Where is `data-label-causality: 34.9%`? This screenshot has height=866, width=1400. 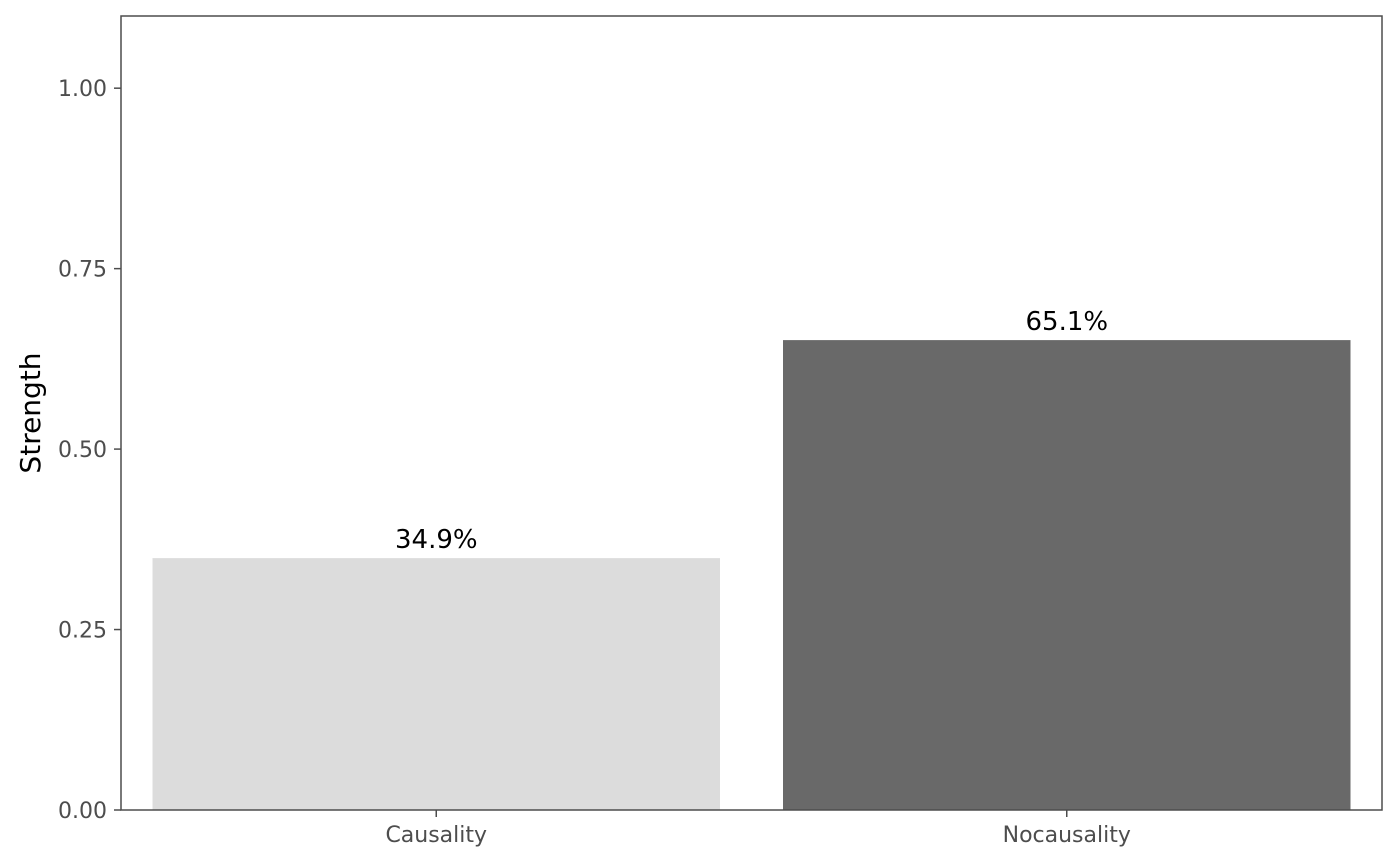 data-label-causality: 34.9% is located at coordinates (436, 540).